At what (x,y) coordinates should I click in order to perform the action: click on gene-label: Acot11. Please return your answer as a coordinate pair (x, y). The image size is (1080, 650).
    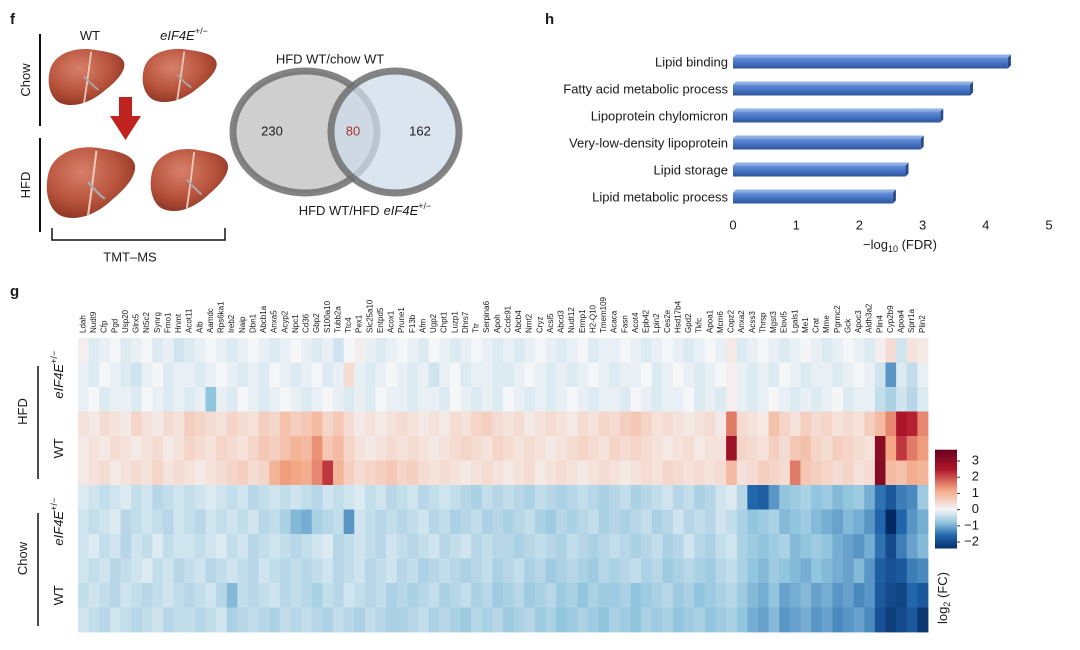
    Looking at the image, I should click on (189, 320).